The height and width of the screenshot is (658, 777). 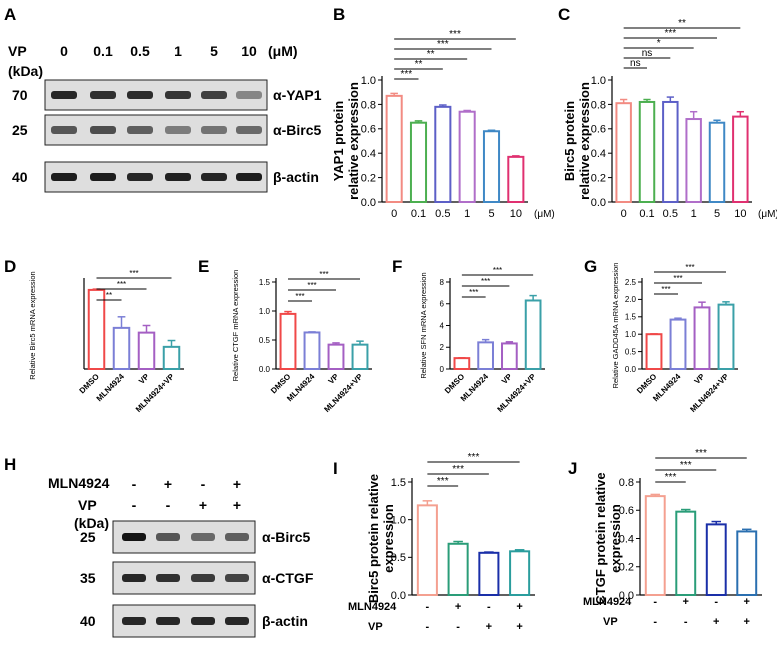 What do you see at coordinates (626, 511) in the screenshot?
I see `chart-y-tick-label: 0.6` at bounding box center [626, 511].